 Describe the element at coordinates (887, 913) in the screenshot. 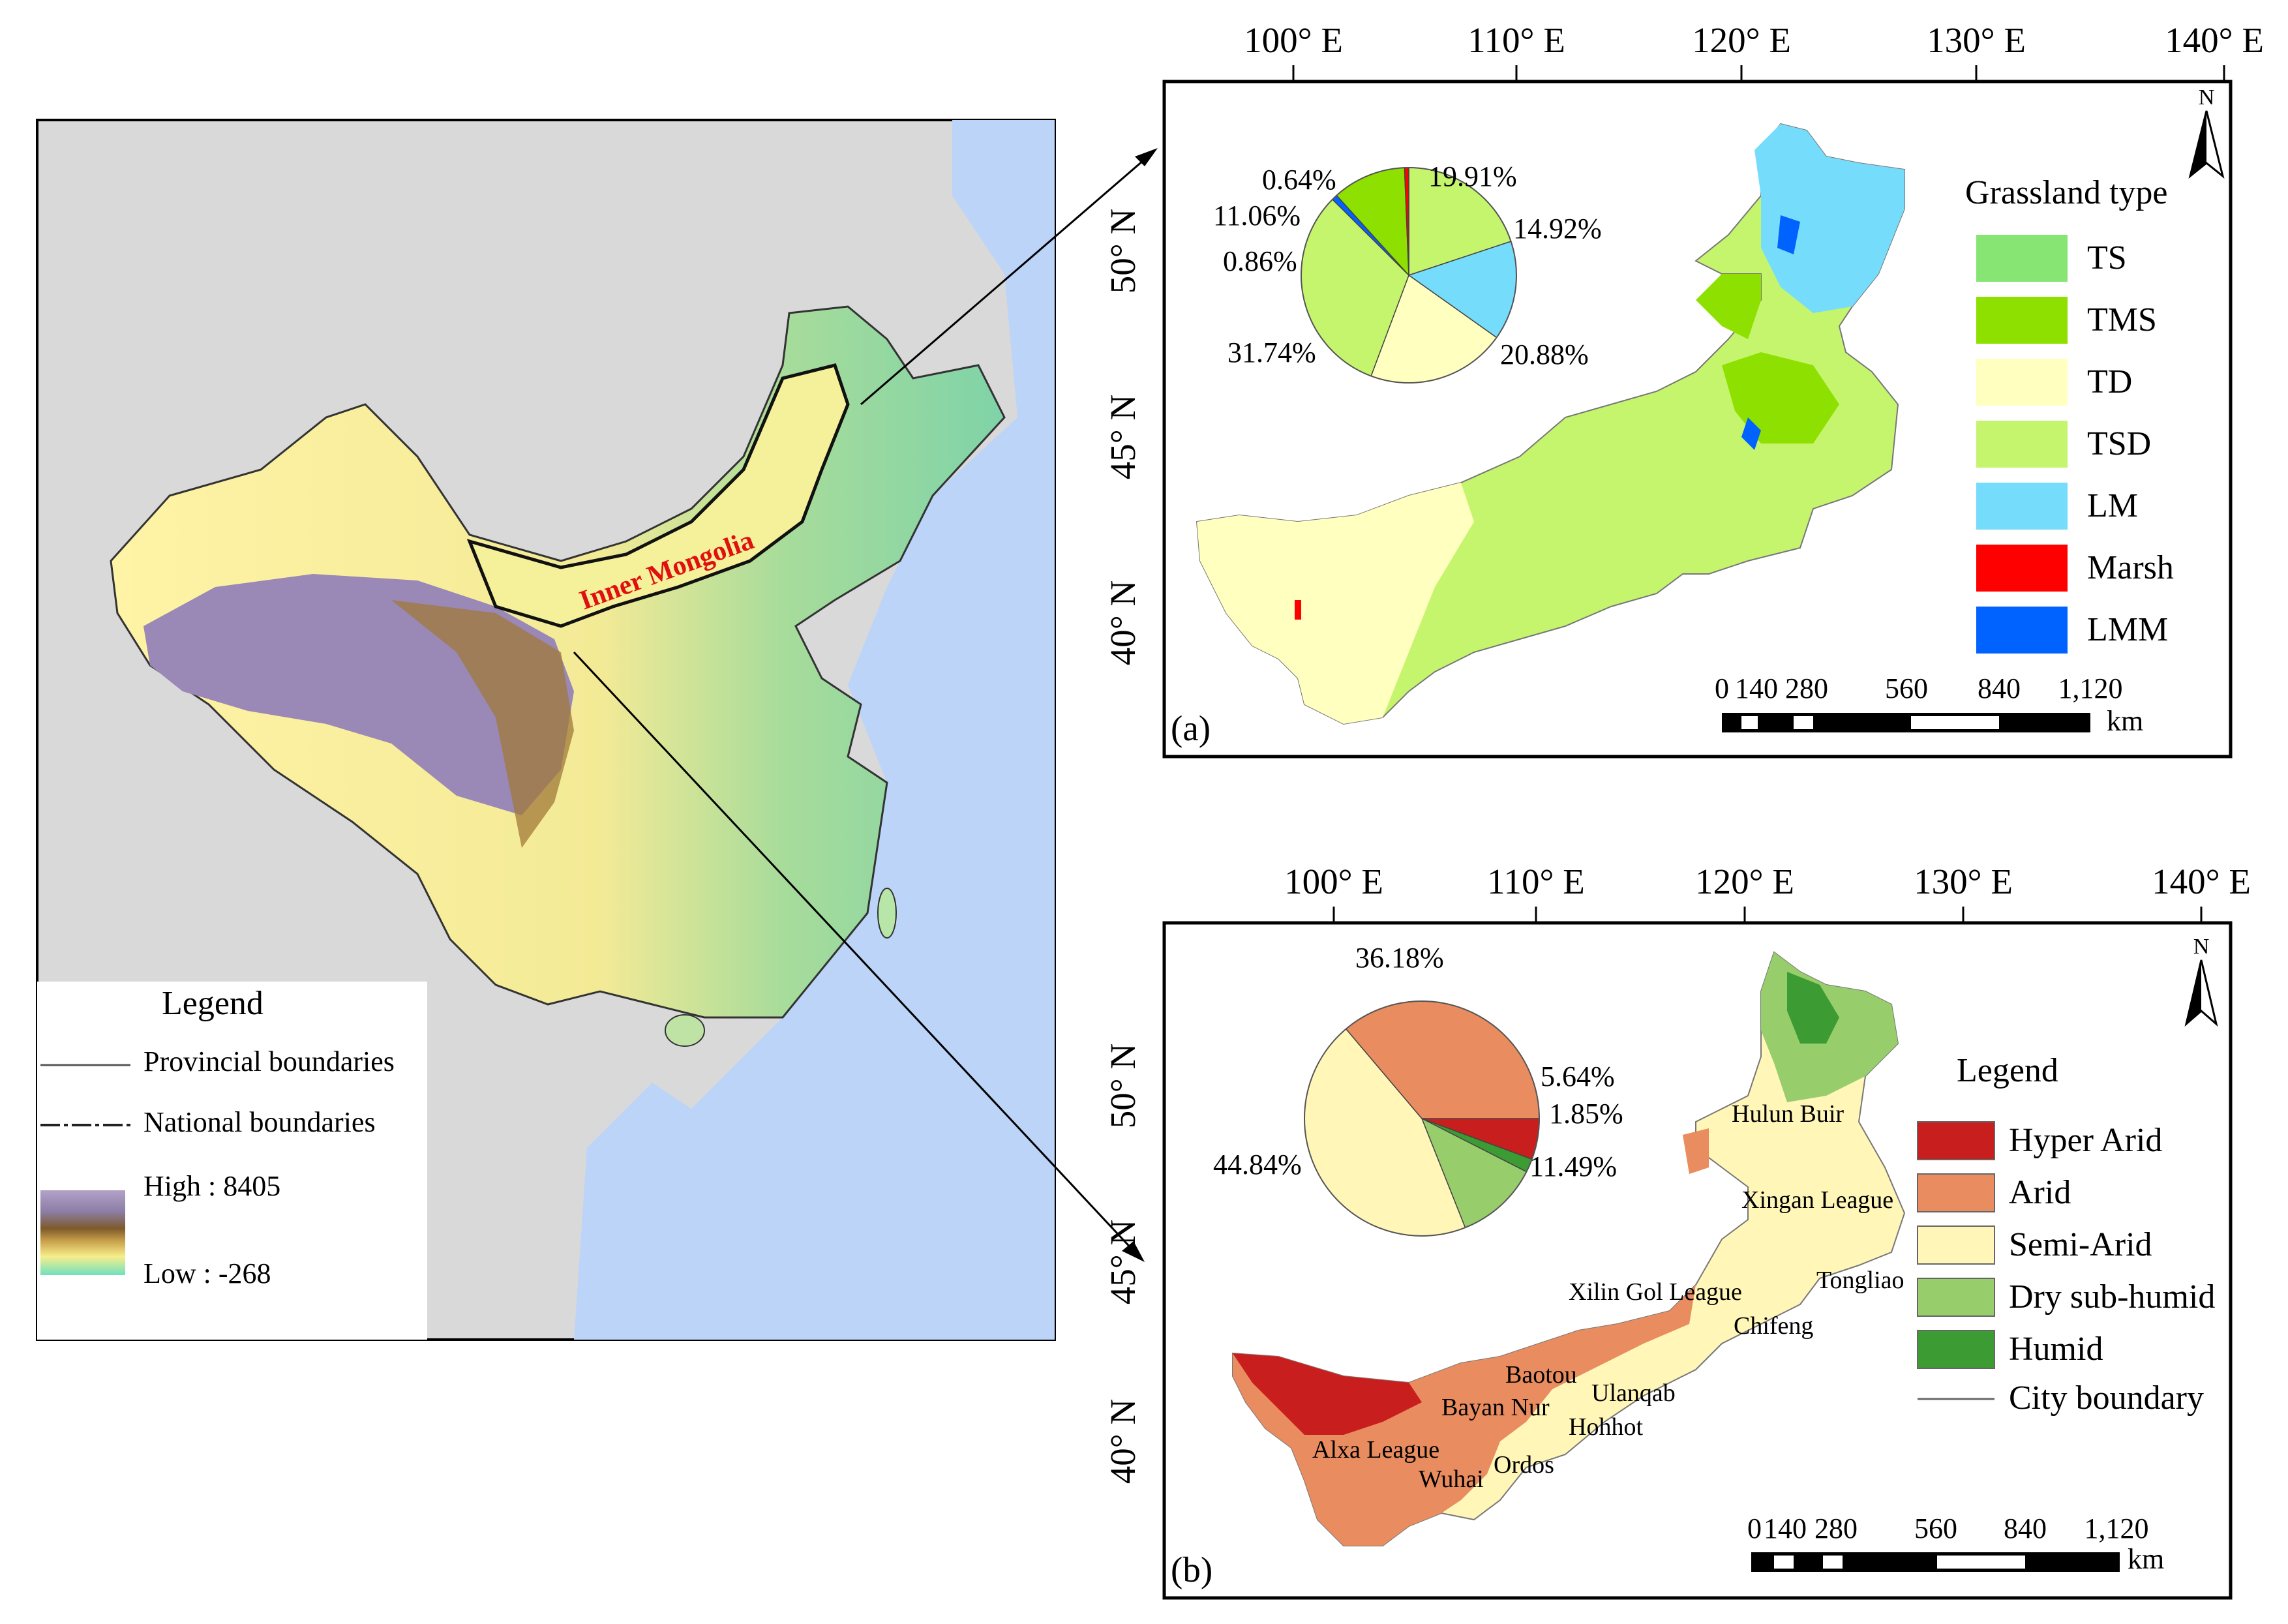

I see `taiwan-island` at that location.